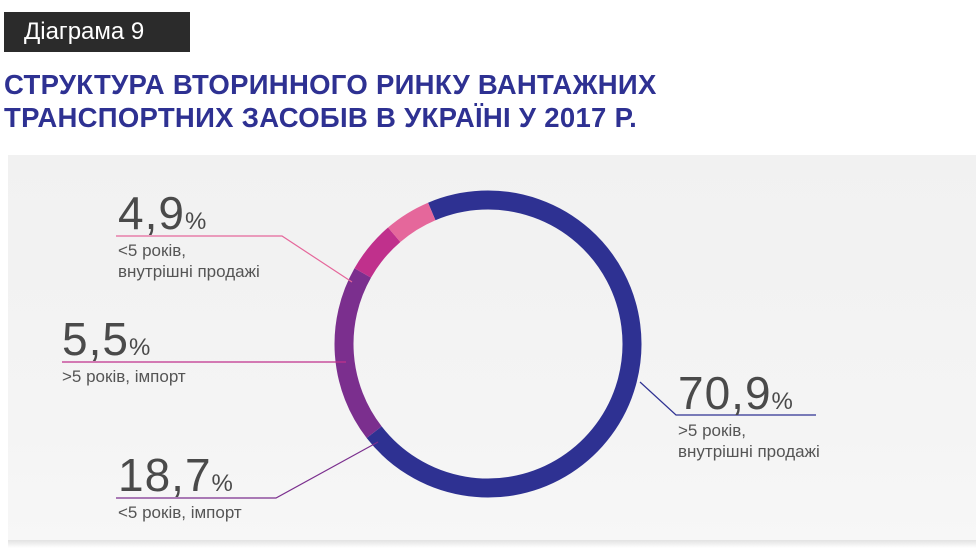 This screenshot has height=560, width=980. Describe the element at coordinates (725, 393) in the screenshot. I see `slice-value: 70,9` at that location.